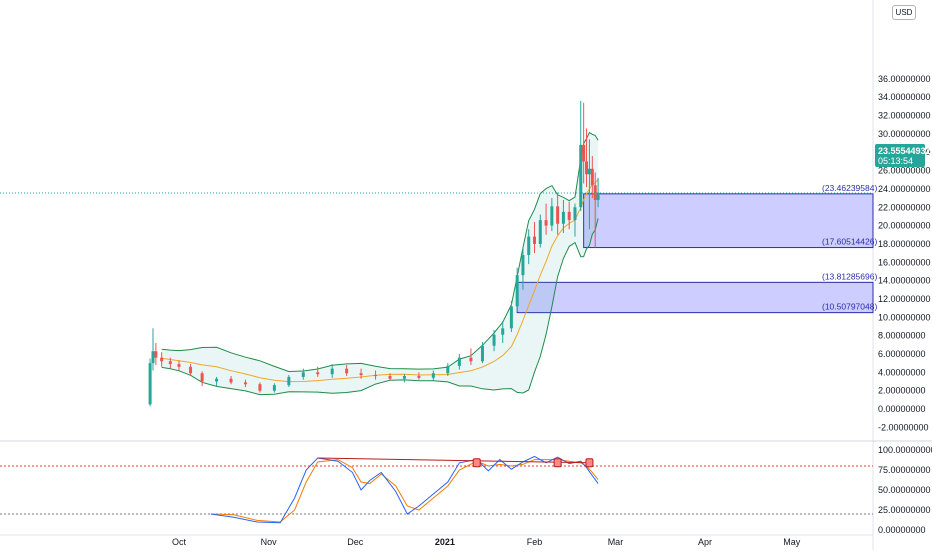 This screenshot has width=932, height=555. Describe the element at coordinates (902, 354) in the screenshot. I see `price-tick-label: 6.00000000` at that location.